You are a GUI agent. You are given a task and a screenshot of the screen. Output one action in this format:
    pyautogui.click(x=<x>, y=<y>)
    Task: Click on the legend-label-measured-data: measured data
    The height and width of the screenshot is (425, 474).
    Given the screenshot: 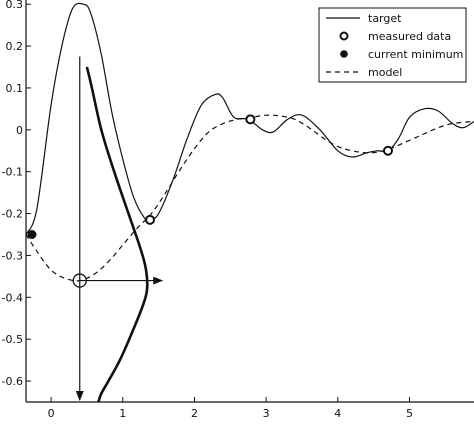 What is the action you would take?
    pyautogui.click(x=409, y=36)
    